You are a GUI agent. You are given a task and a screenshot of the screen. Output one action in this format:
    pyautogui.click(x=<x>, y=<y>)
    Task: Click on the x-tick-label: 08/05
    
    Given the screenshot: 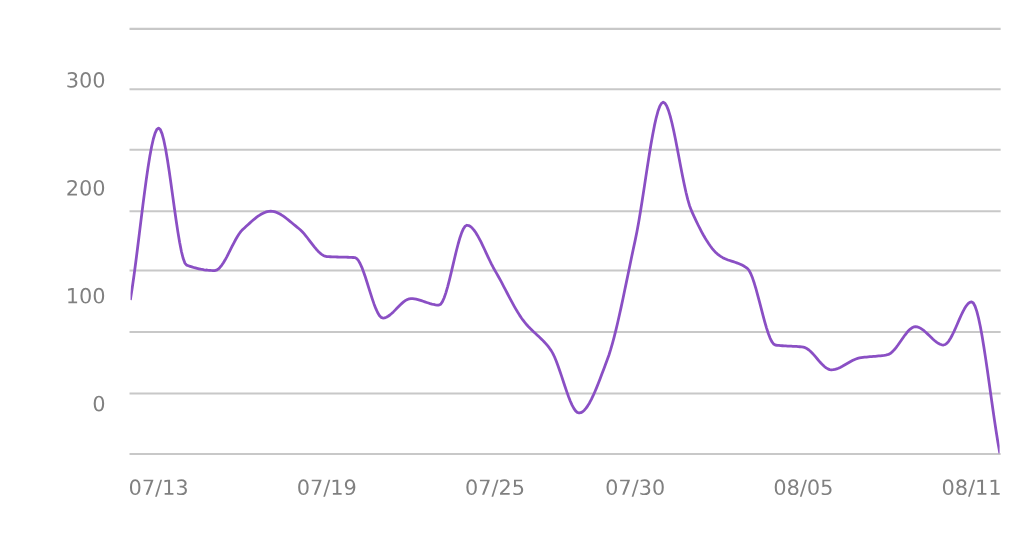 What is the action you would take?
    pyautogui.click(x=803, y=488)
    